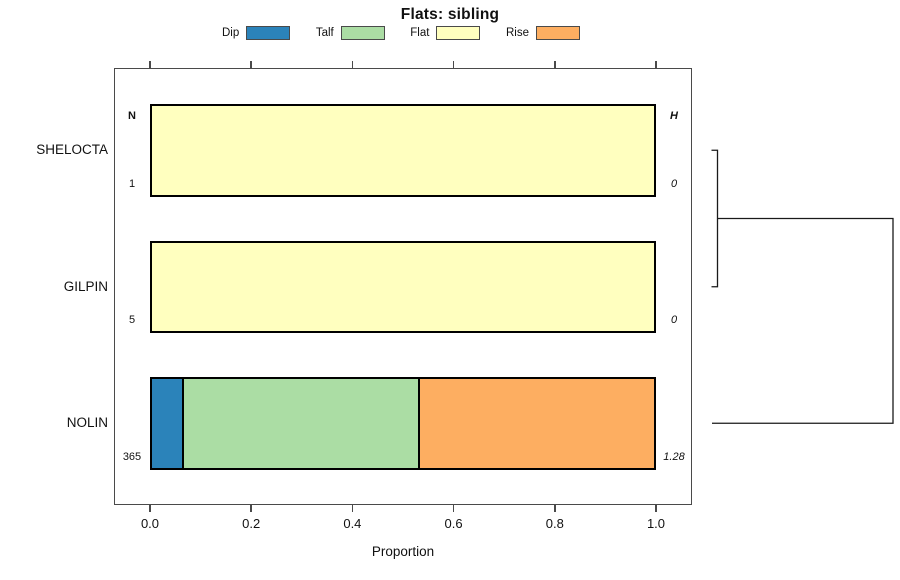 The width and height of the screenshot is (900, 580). I want to click on count-value: 365, so click(132, 456).